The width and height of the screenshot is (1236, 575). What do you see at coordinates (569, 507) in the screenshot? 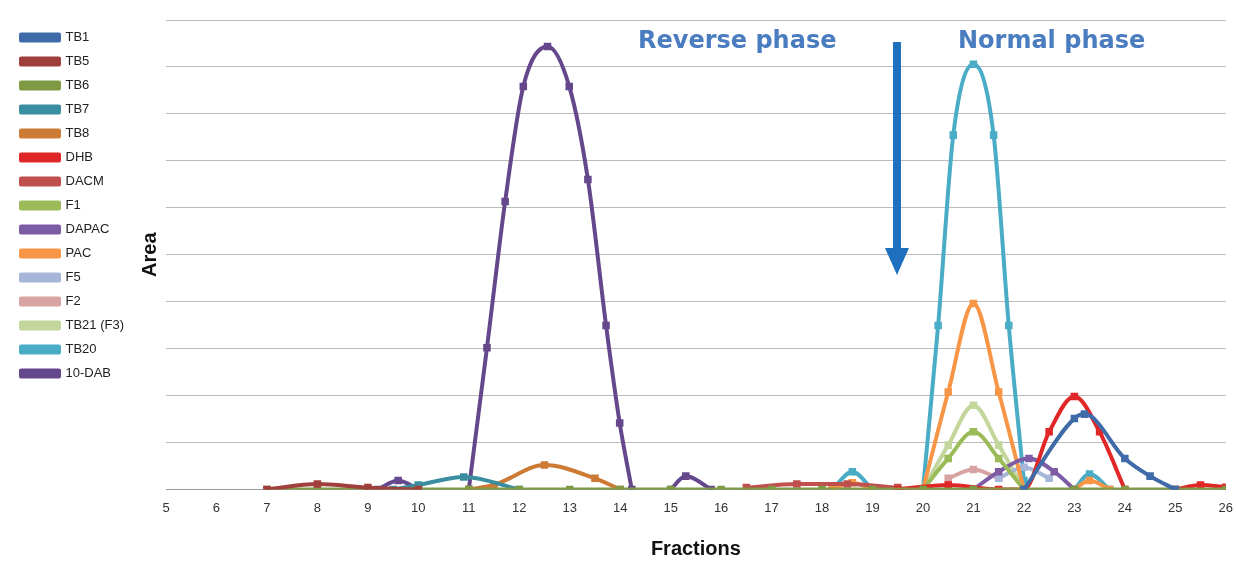
I see `x-tick-label: 13` at bounding box center [569, 507].